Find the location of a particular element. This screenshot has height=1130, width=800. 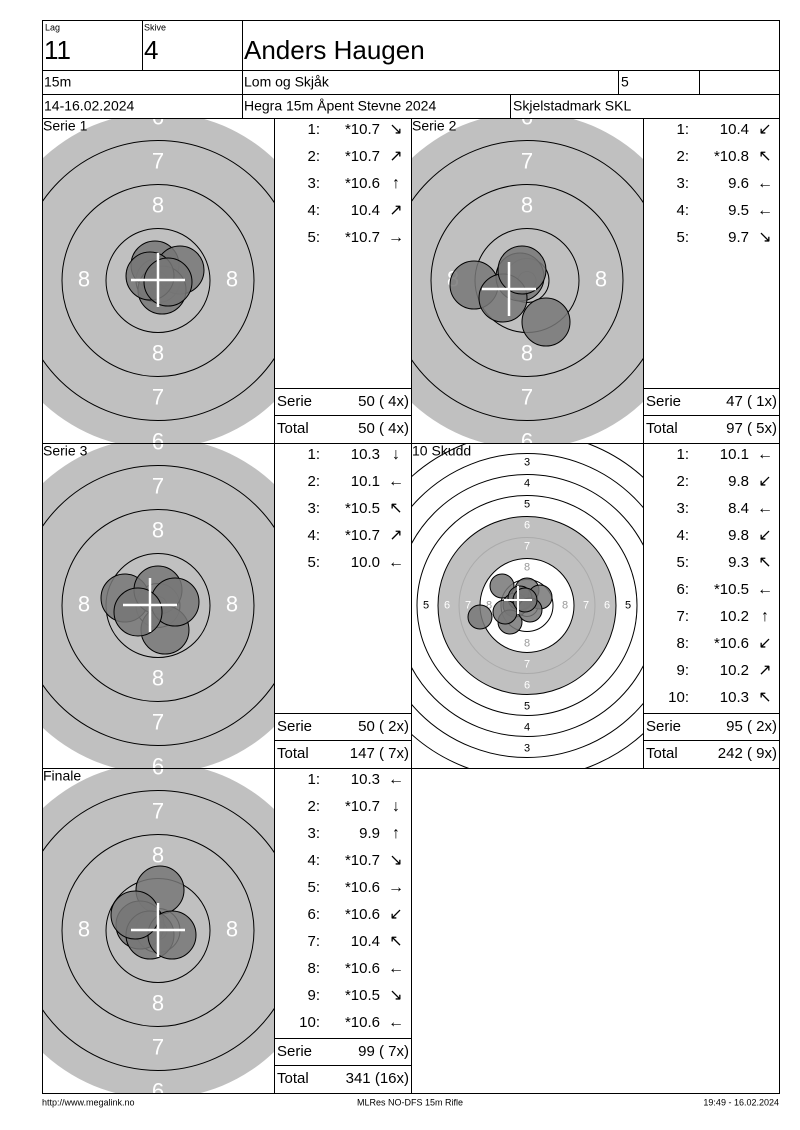

shot-direction: ↗ is located at coordinates (395, 535).